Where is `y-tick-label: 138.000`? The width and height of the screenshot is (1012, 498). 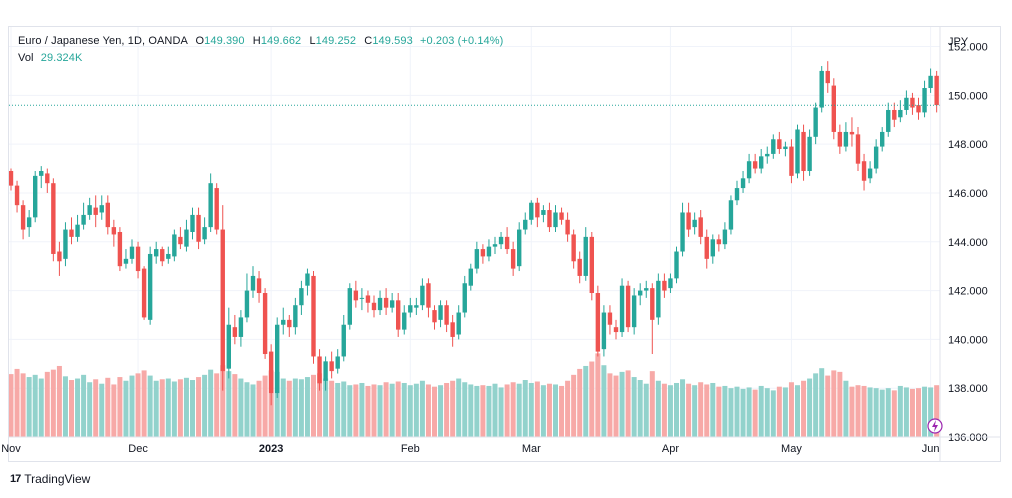 y-tick-label: 138.000 is located at coordinates (968, 389).